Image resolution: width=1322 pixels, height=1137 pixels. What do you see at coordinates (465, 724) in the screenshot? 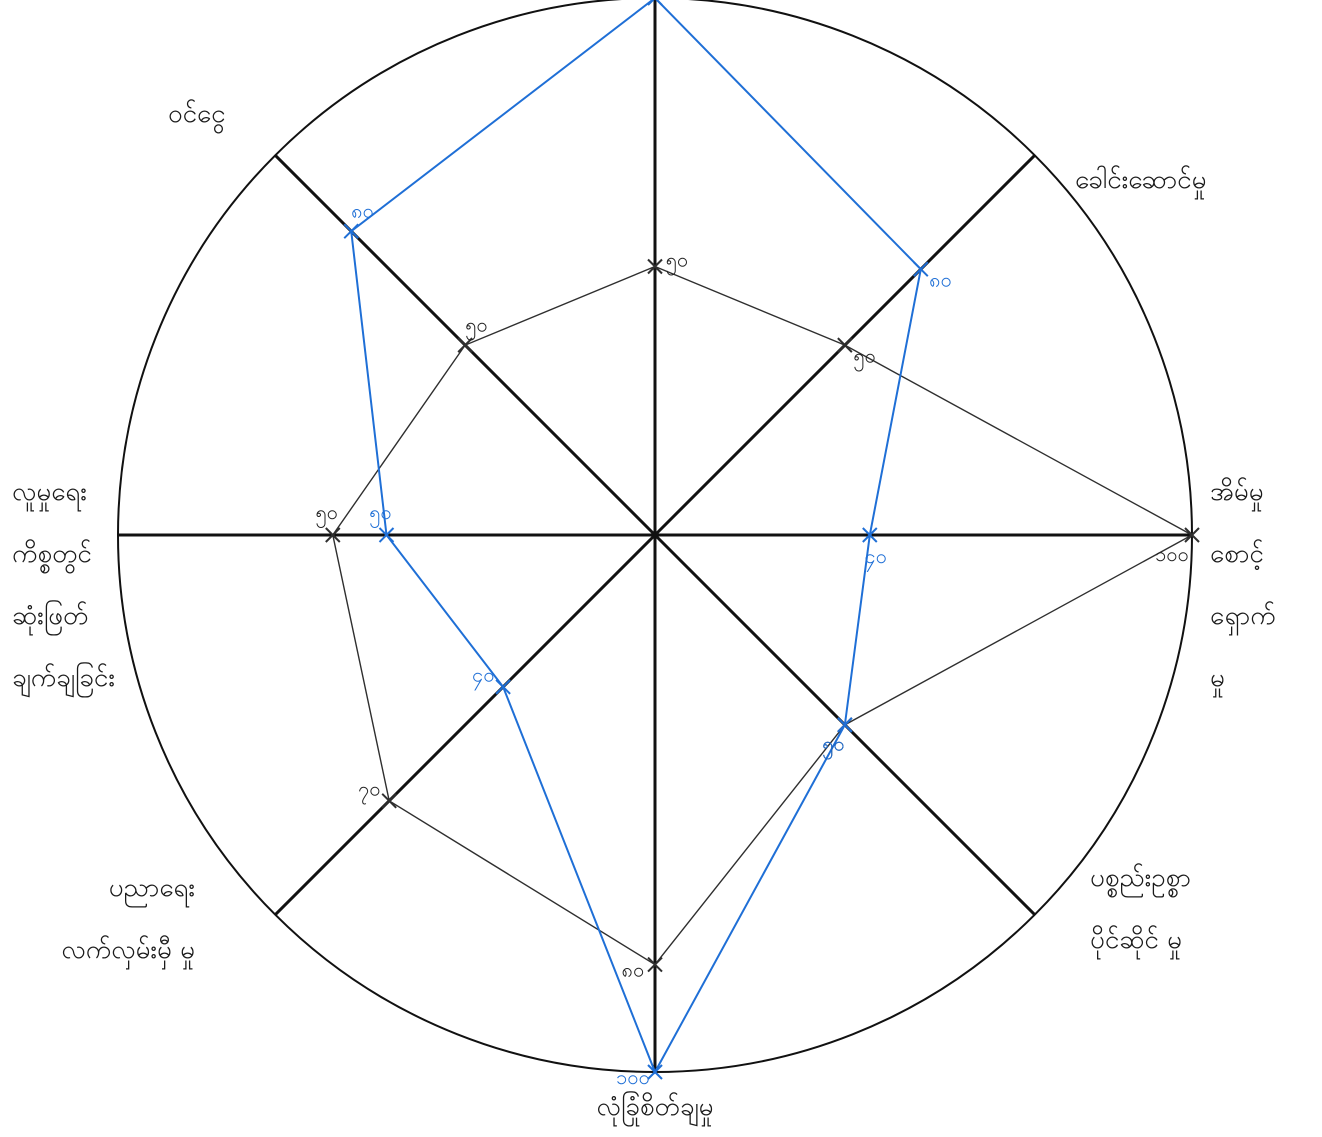
I see `axis-line-bottom_left` at bounding box center [465, 724].